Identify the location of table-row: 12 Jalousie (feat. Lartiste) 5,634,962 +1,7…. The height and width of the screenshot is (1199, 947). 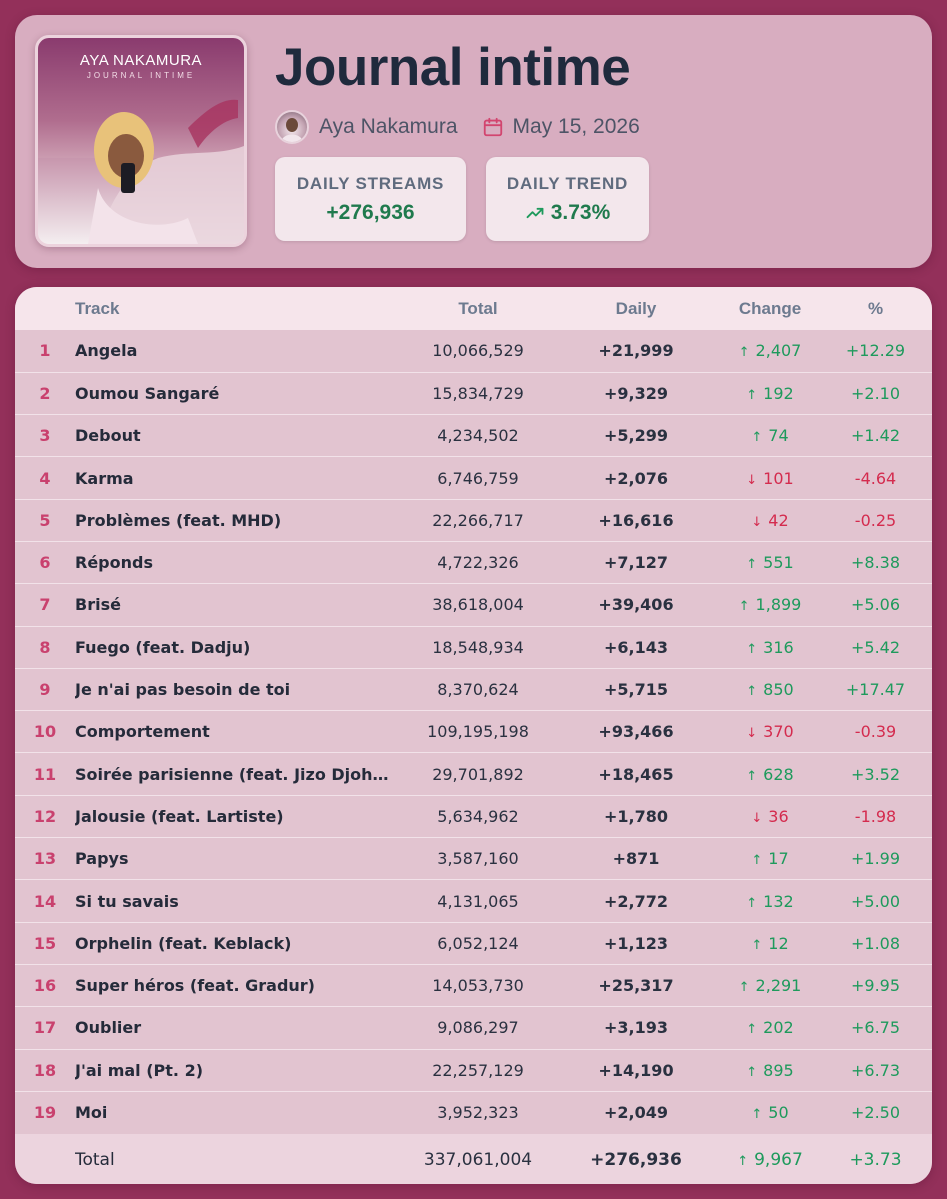
(473, 816).